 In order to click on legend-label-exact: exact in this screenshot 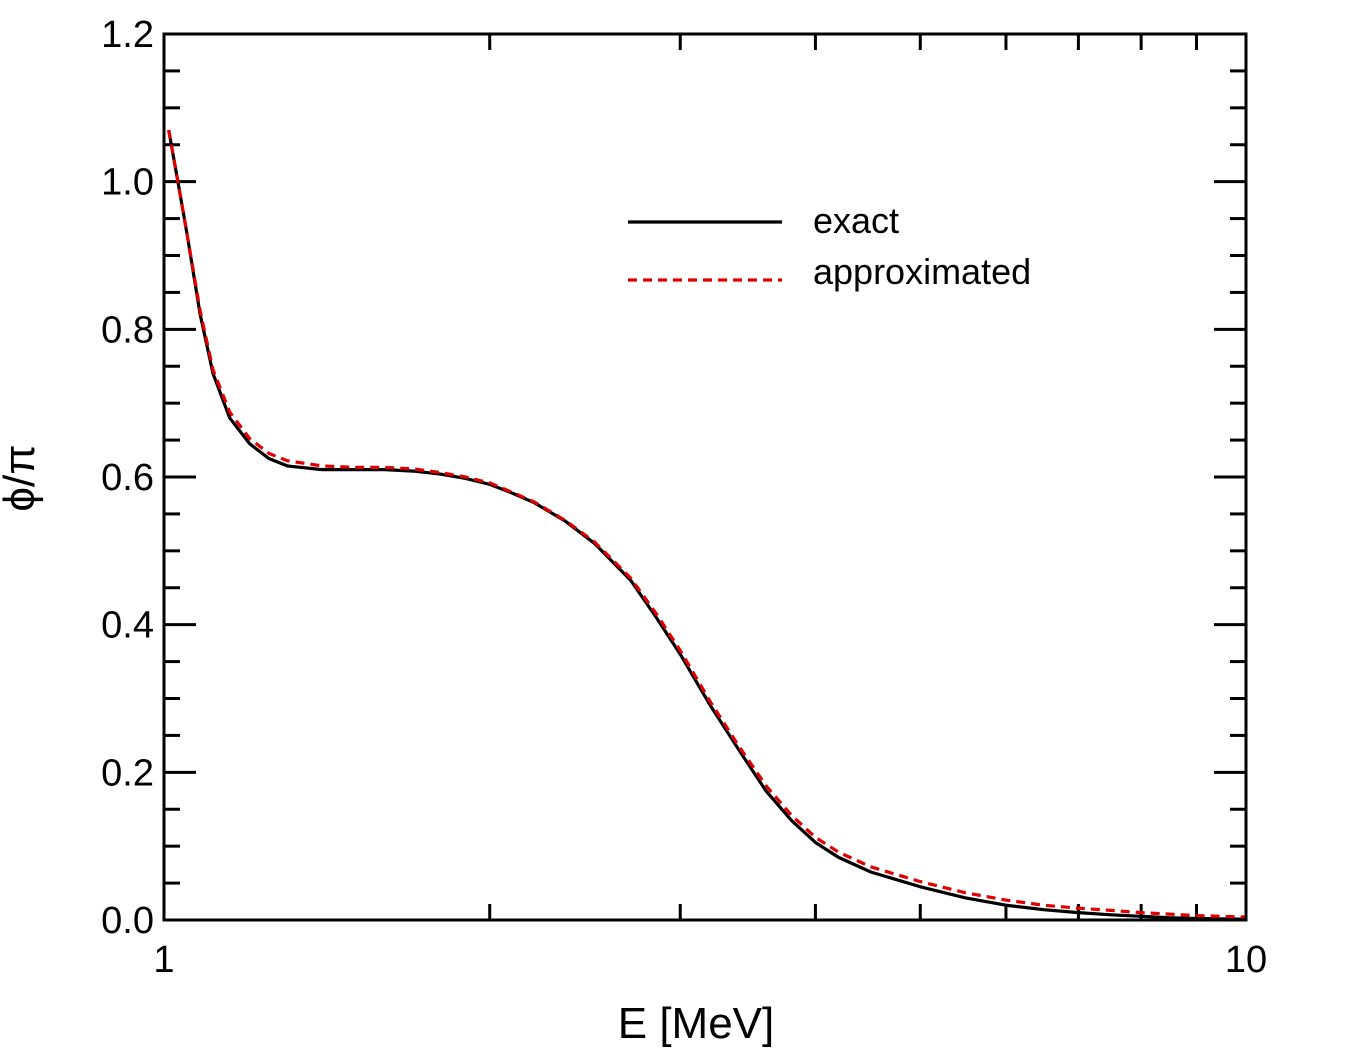, I will do `click(856, 220)`.